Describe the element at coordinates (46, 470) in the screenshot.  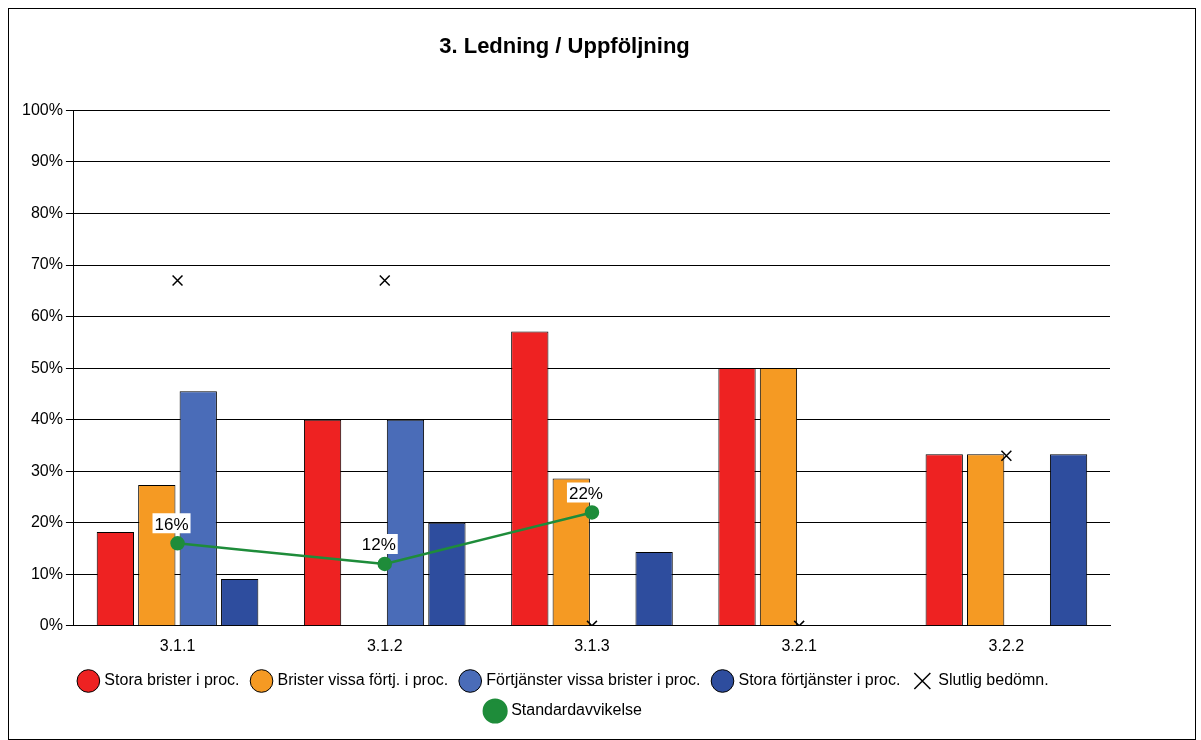
I see `y-tick-label: 30%` at that location.